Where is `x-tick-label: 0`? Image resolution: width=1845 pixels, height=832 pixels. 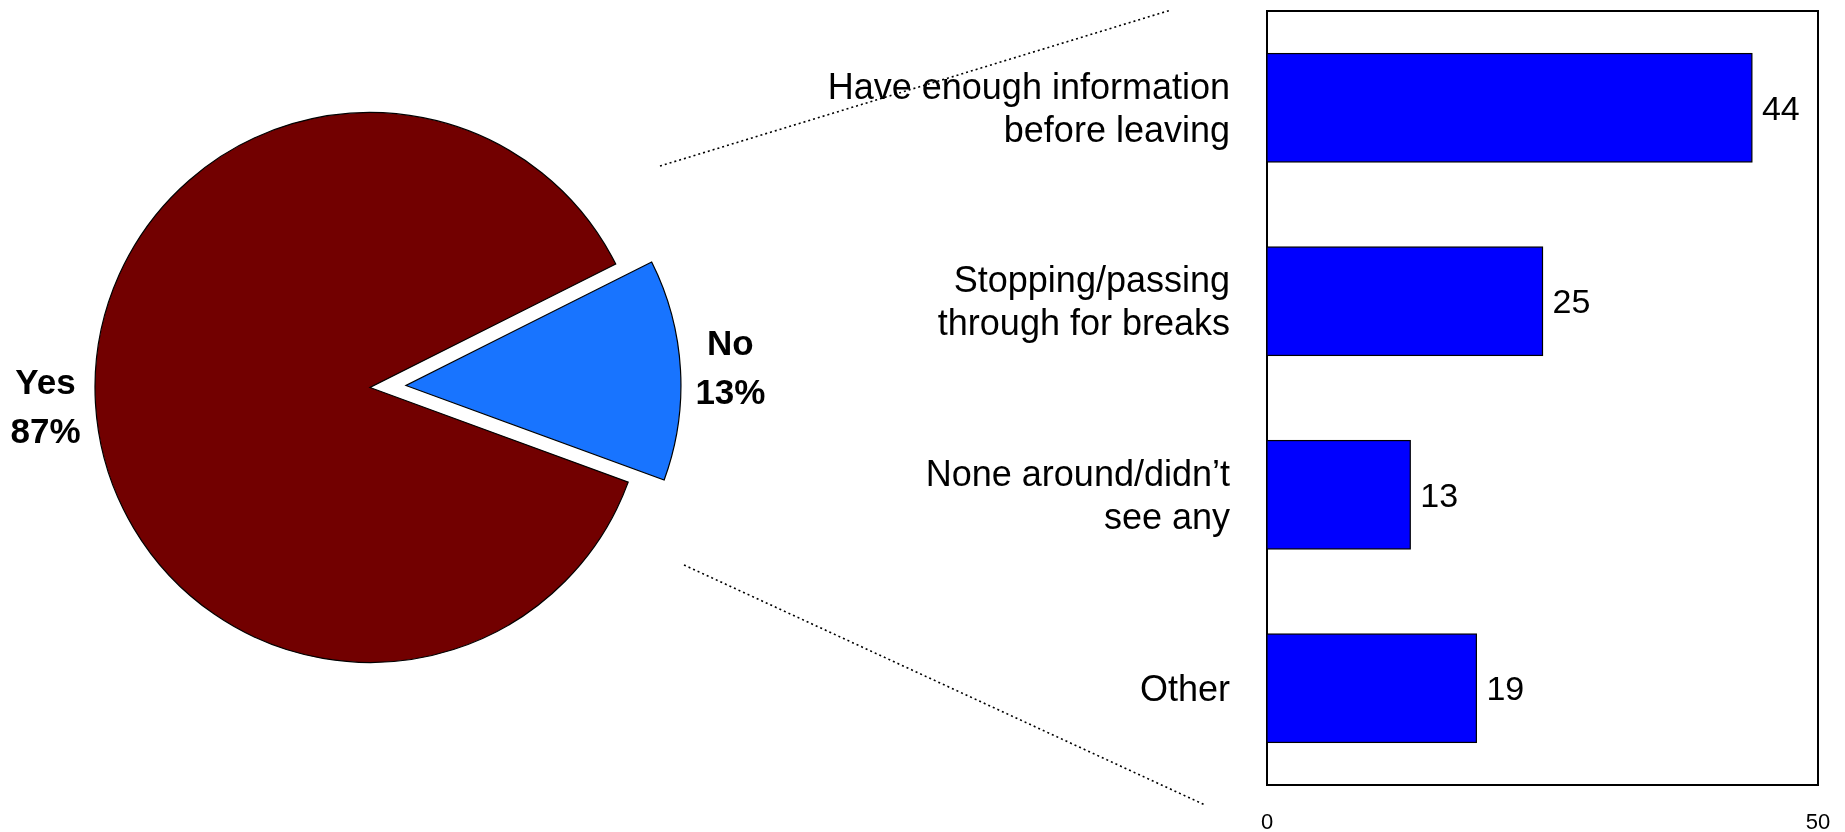
x-tick-label: 0 is located at coordinates (1267, 820).